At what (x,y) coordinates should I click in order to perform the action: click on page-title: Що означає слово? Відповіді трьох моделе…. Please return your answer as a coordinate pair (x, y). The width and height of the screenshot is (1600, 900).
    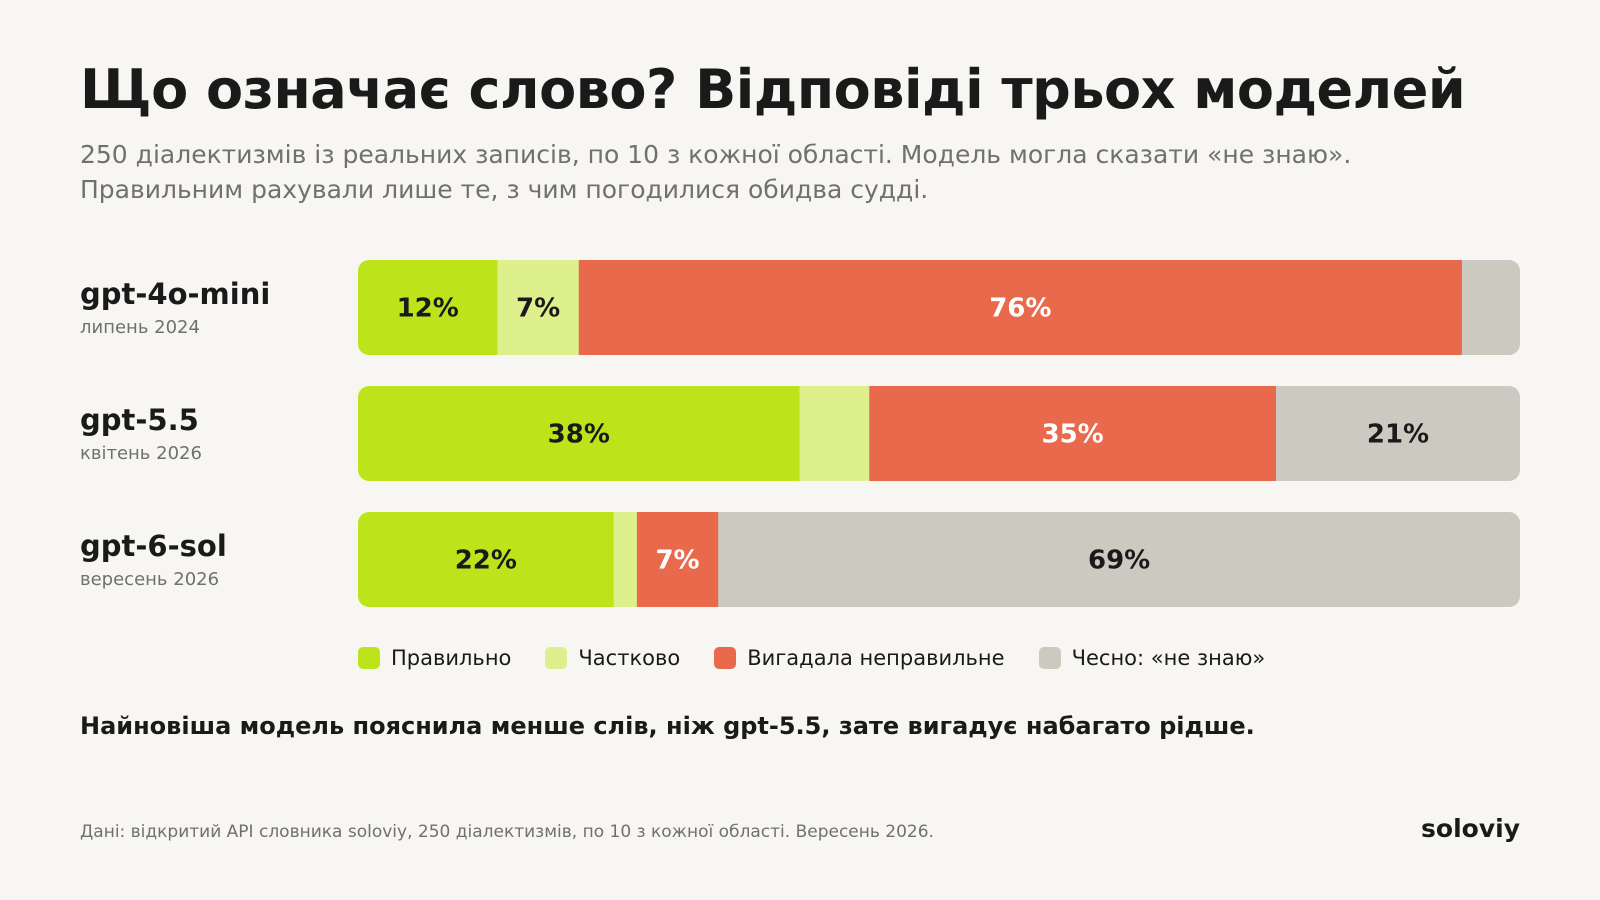
    Looking at the image, I should click on (773, 89).